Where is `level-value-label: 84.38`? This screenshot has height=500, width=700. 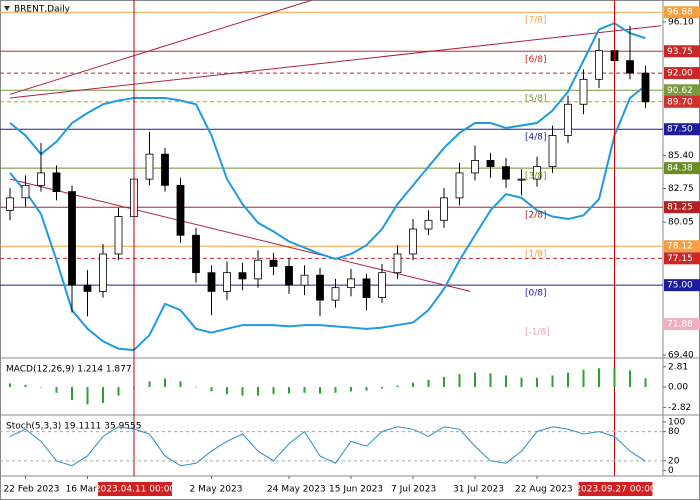
level-value-label: 84.38 is located at coordinates (680, 169).